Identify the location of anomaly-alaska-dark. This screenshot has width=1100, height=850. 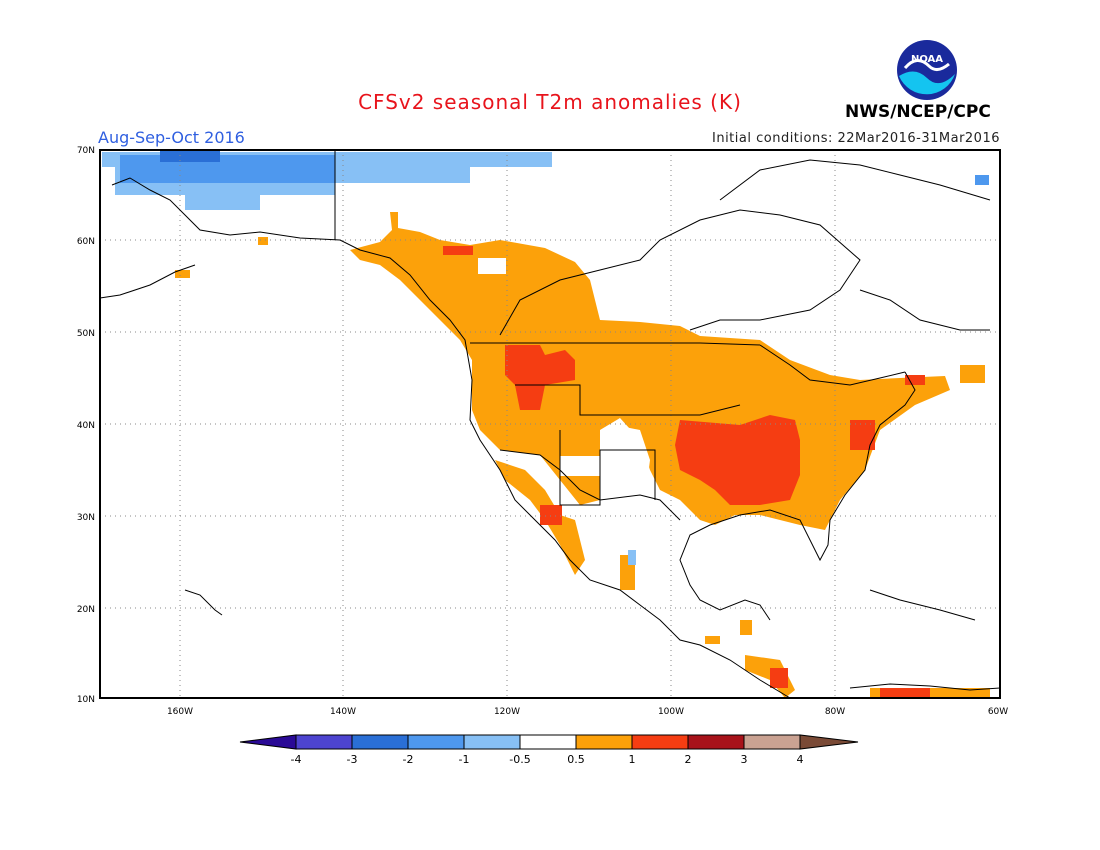
(190, 156).